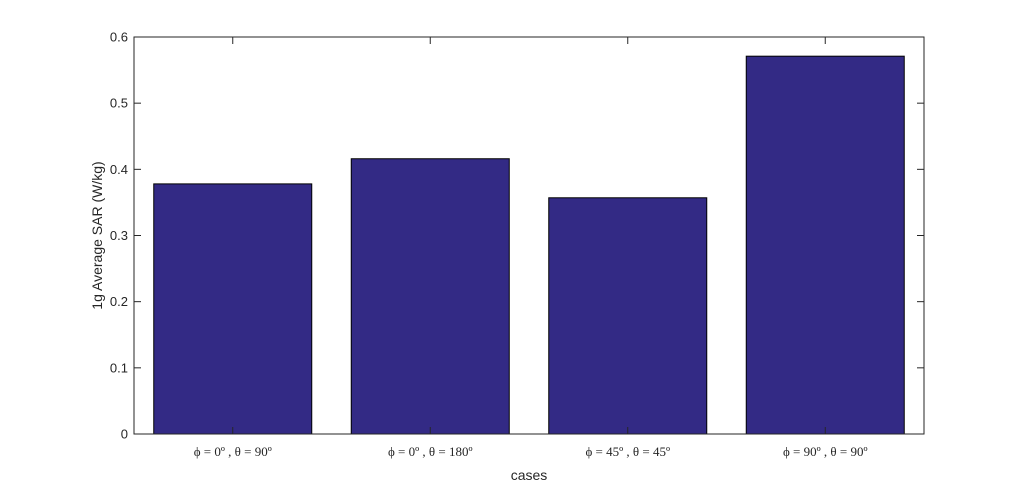  What do you see at coordinates (124, 434) in the screenshot?
I see `y-tick-label-0: 0` at bounding box center [124, 434].